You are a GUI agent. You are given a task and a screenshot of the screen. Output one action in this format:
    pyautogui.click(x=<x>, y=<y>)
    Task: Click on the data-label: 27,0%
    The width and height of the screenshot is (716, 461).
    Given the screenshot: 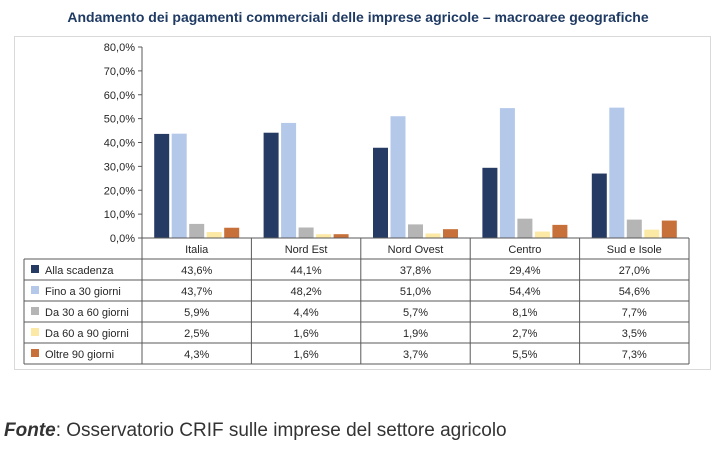 What is the action you would take?
    pyautogui.click(x=634, y=271)
    